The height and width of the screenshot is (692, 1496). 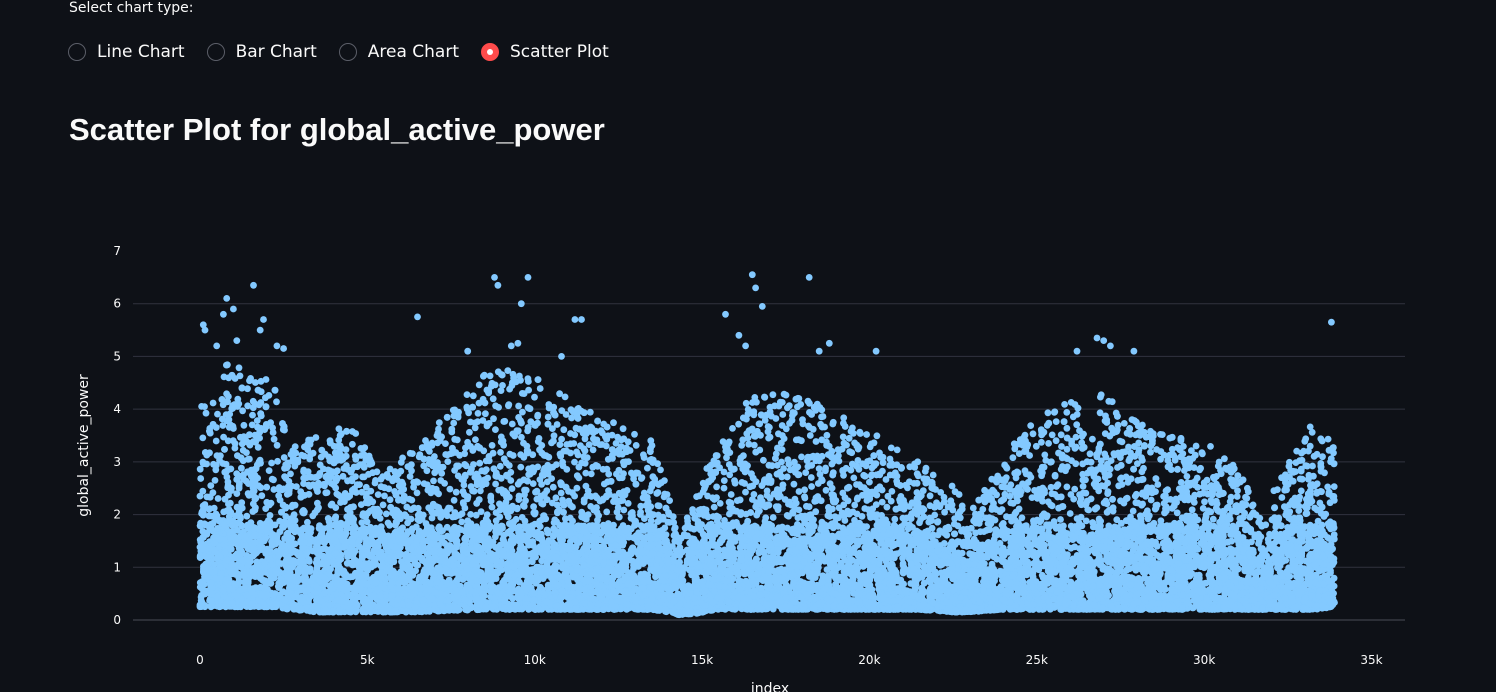 What do you see at coordinates (559, 52) in the screenshot?
I see `radio-label: Scatter Plot` at bounding box center [559, 52].